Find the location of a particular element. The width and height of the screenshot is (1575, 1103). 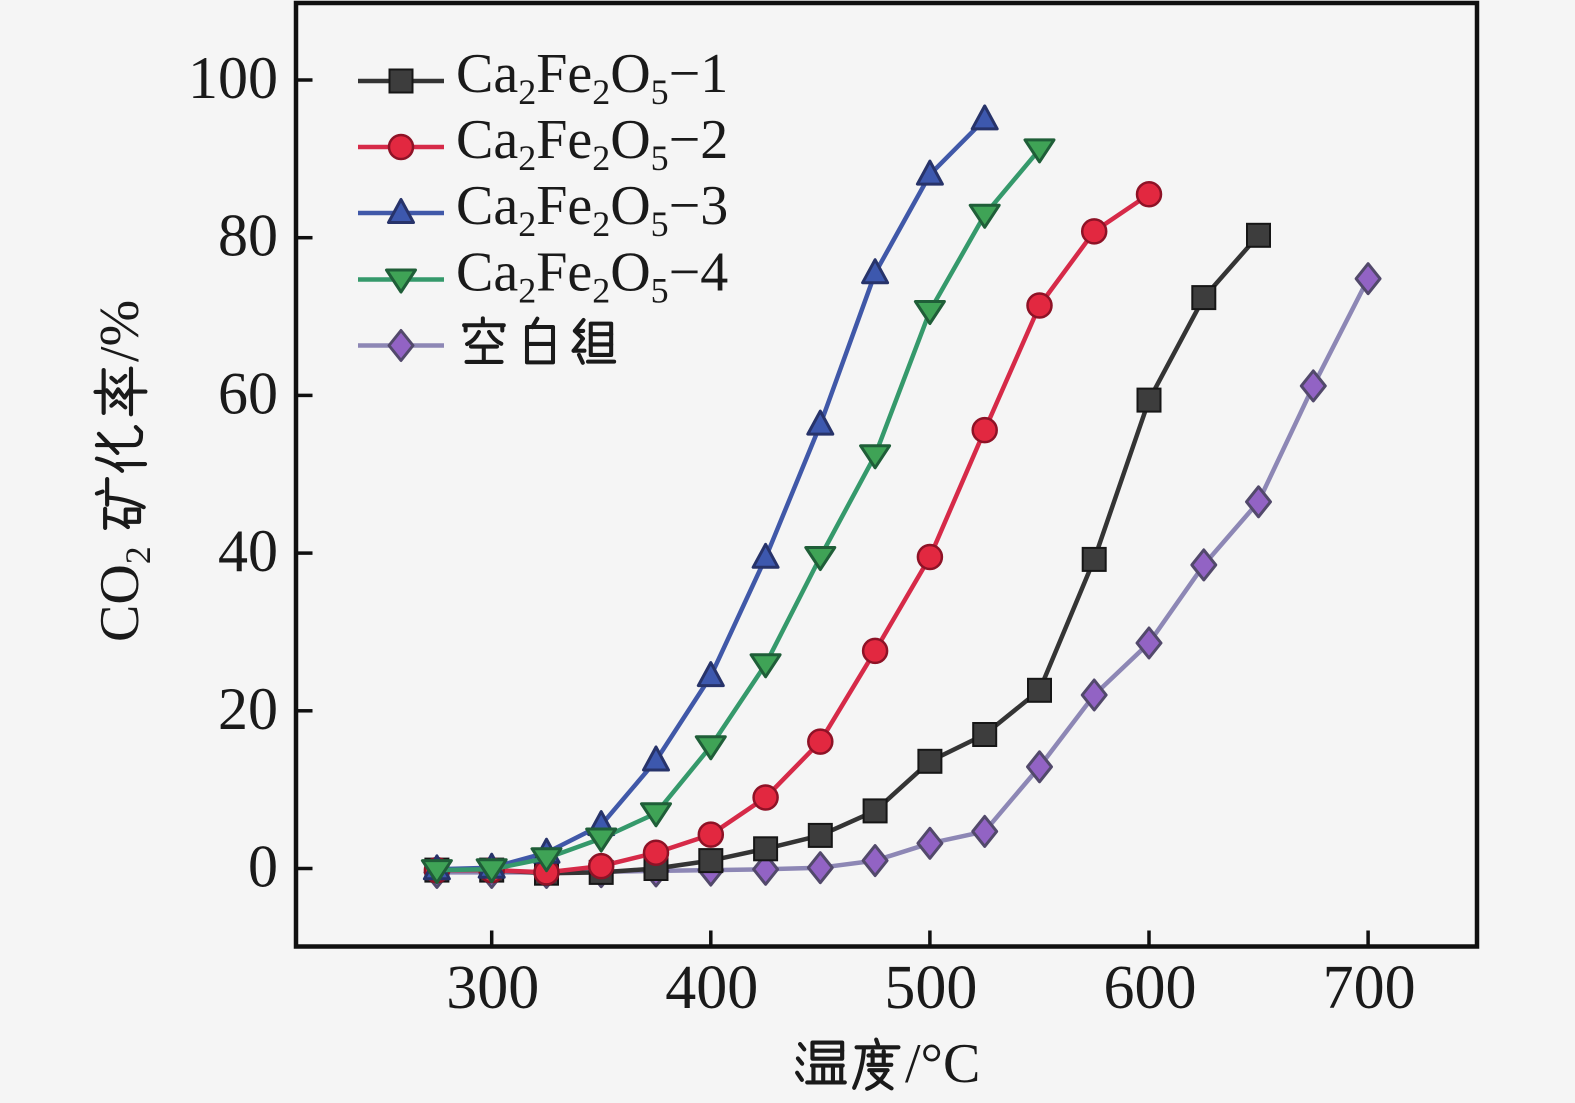

svg-text: 60 is located at coordinates (248, 393).